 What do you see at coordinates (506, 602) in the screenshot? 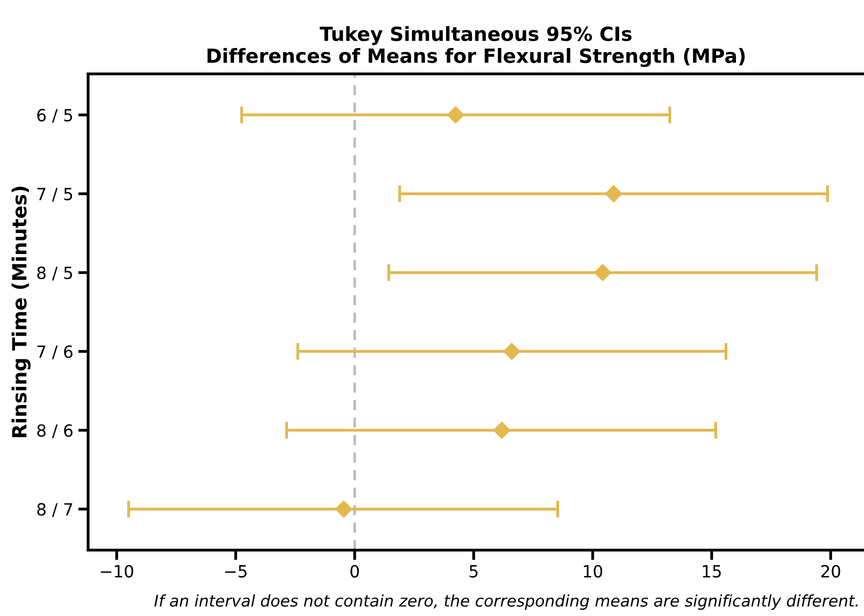
I see `text: If an interval does not contain zero, the corresponding means are significantly different.` at bounding box center [506, 602].